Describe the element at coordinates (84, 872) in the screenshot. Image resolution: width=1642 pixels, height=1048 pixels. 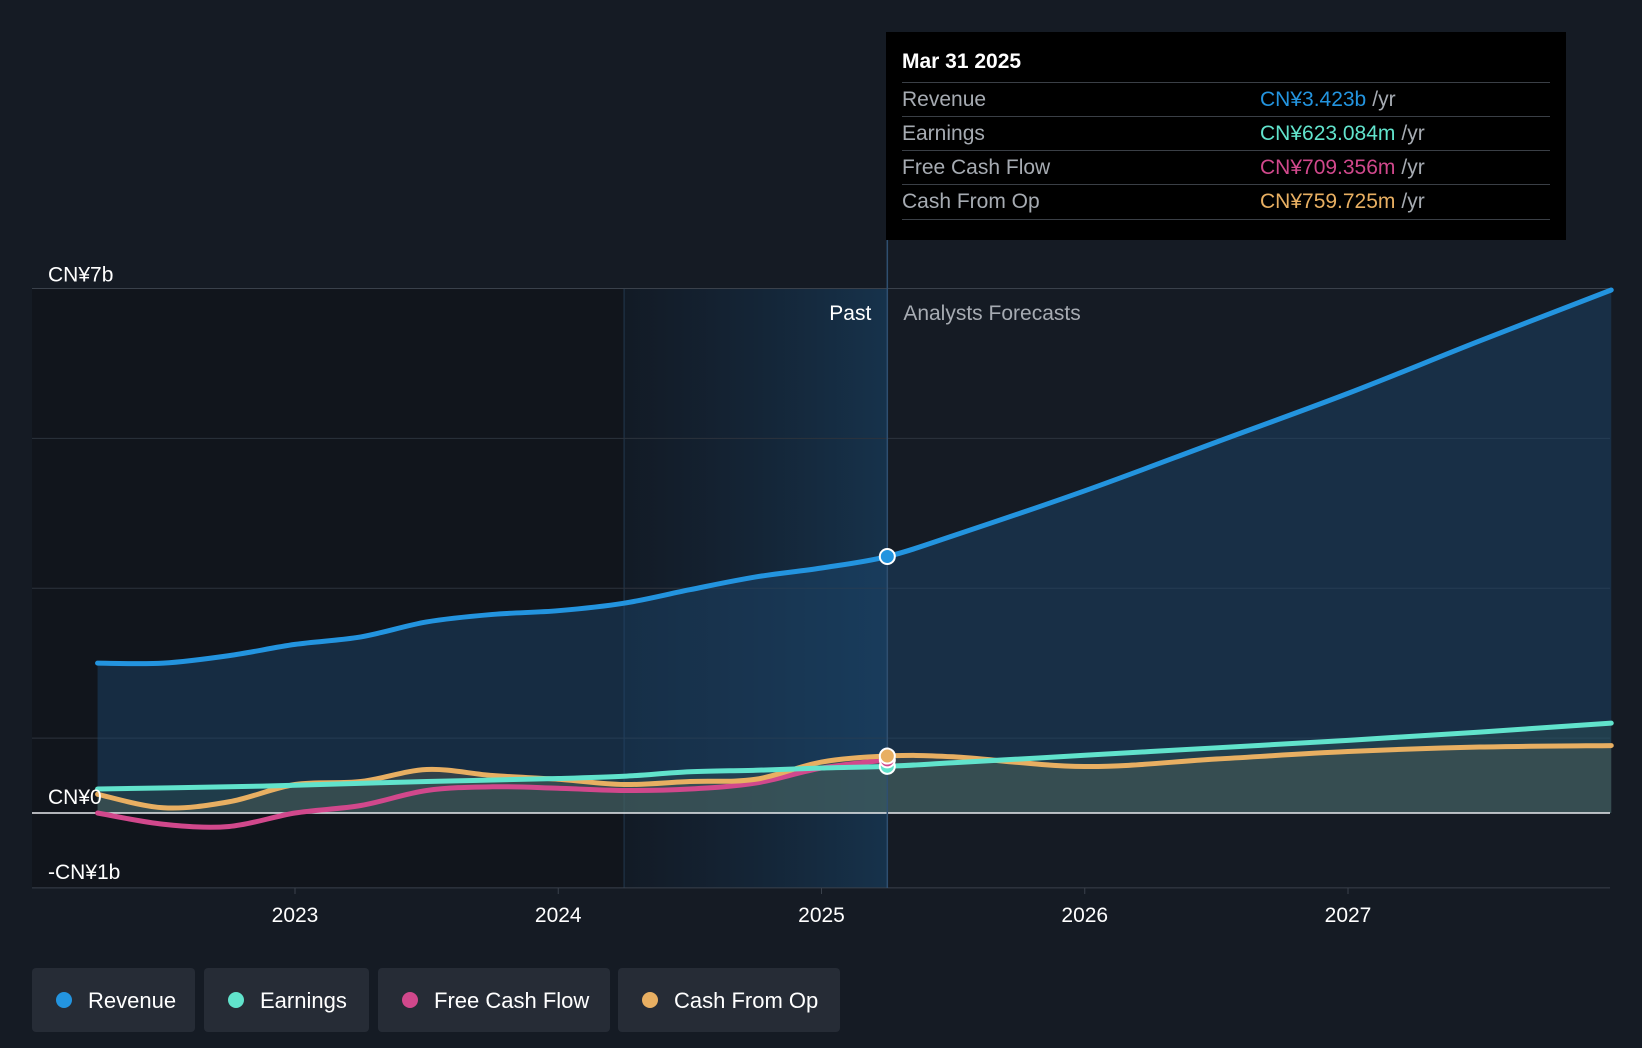
I see `y-tick-label: -CN¥1b` at that location.